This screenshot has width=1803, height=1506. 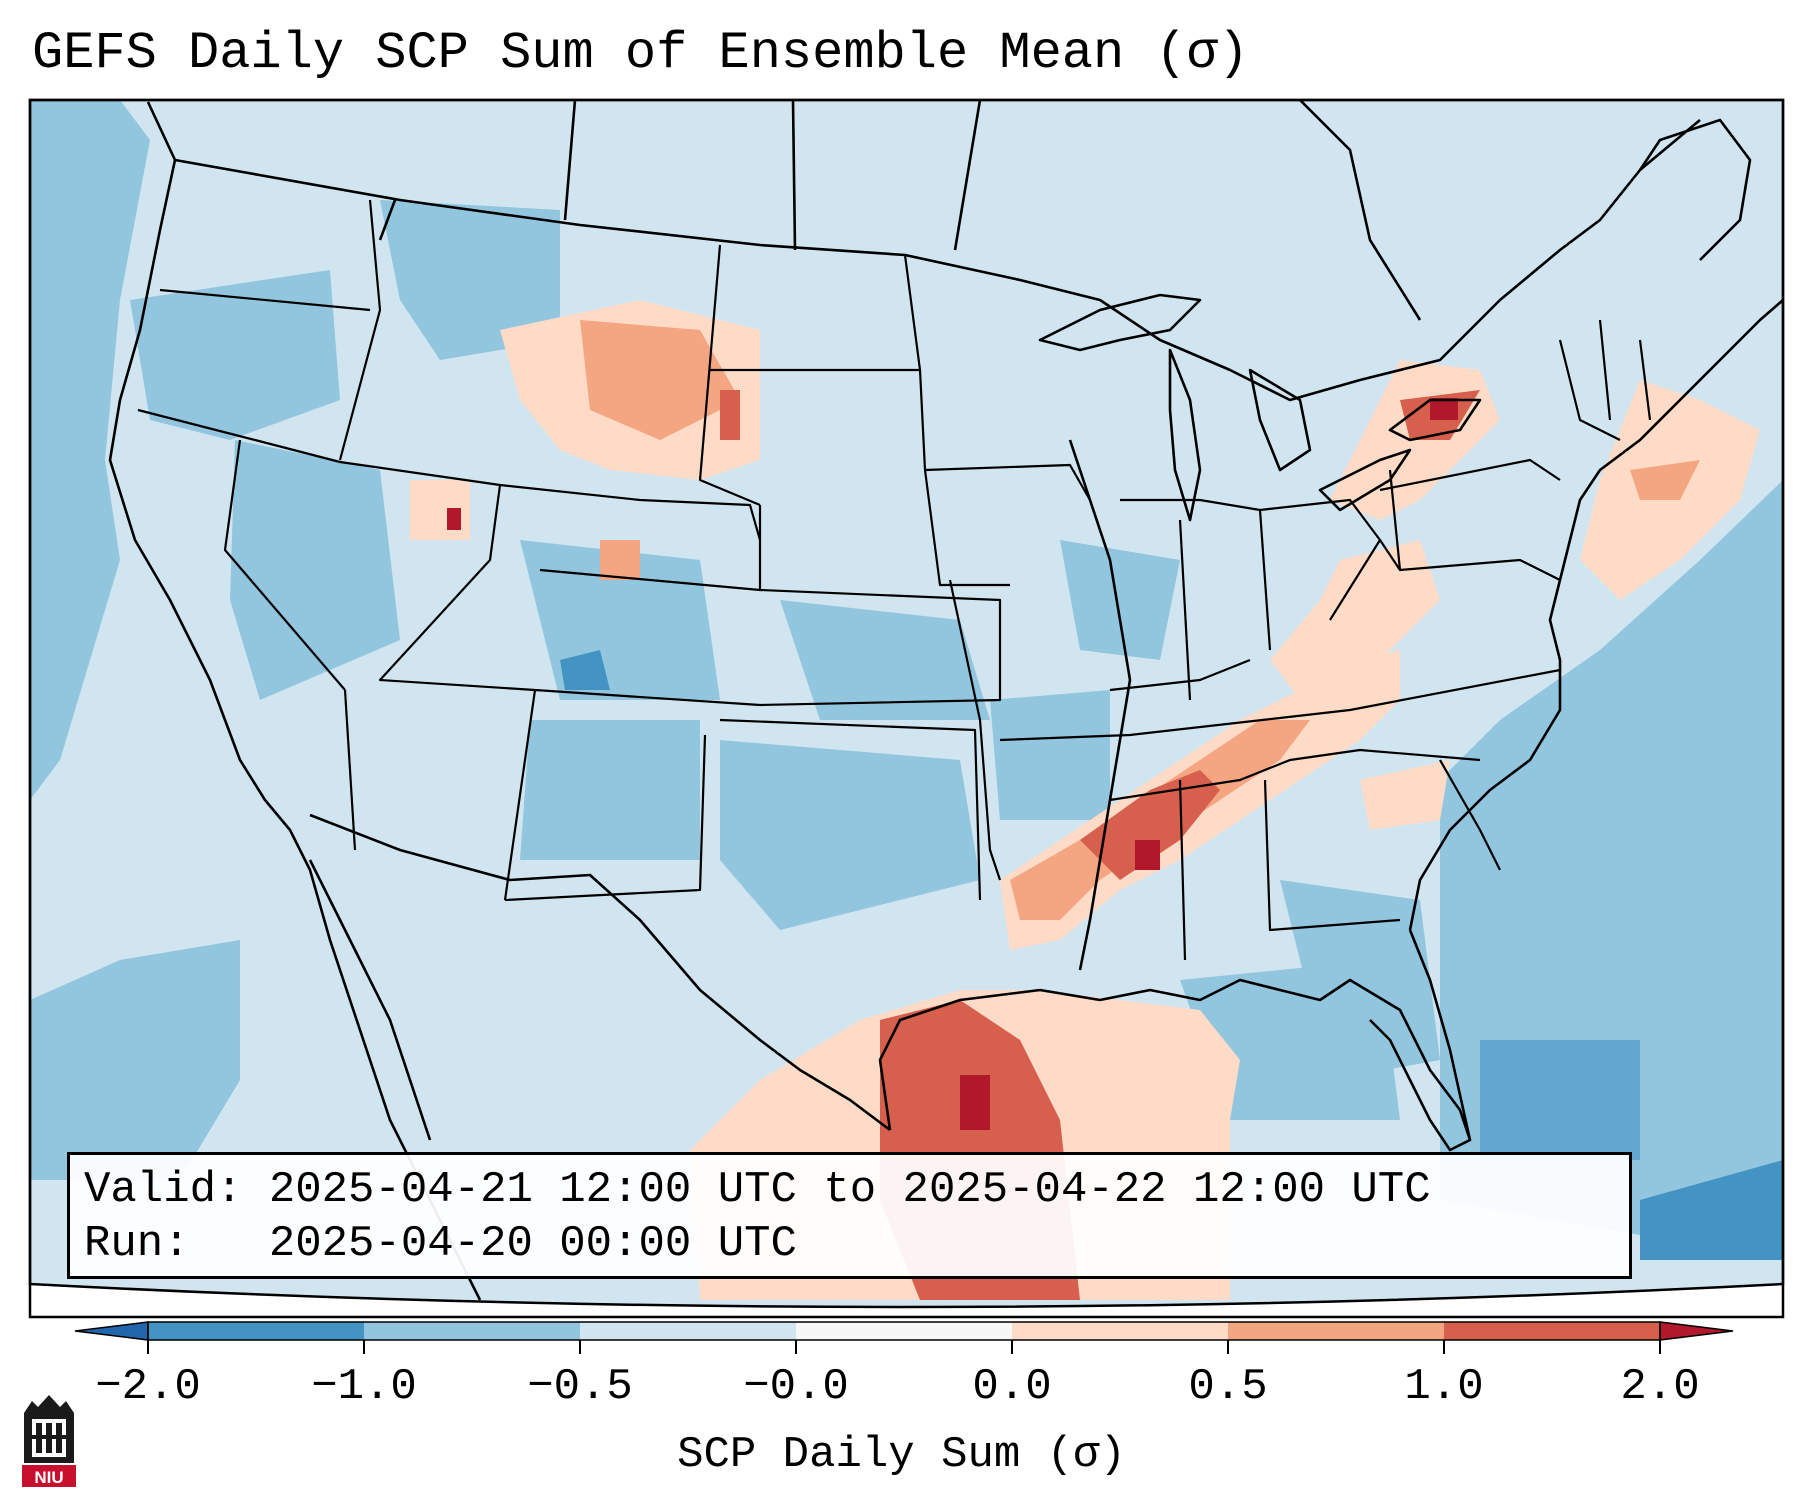 What do you see at coordinates (680, 175) in the screenshot?
I see `canada-province-lines` at bounding box center [680, 175].